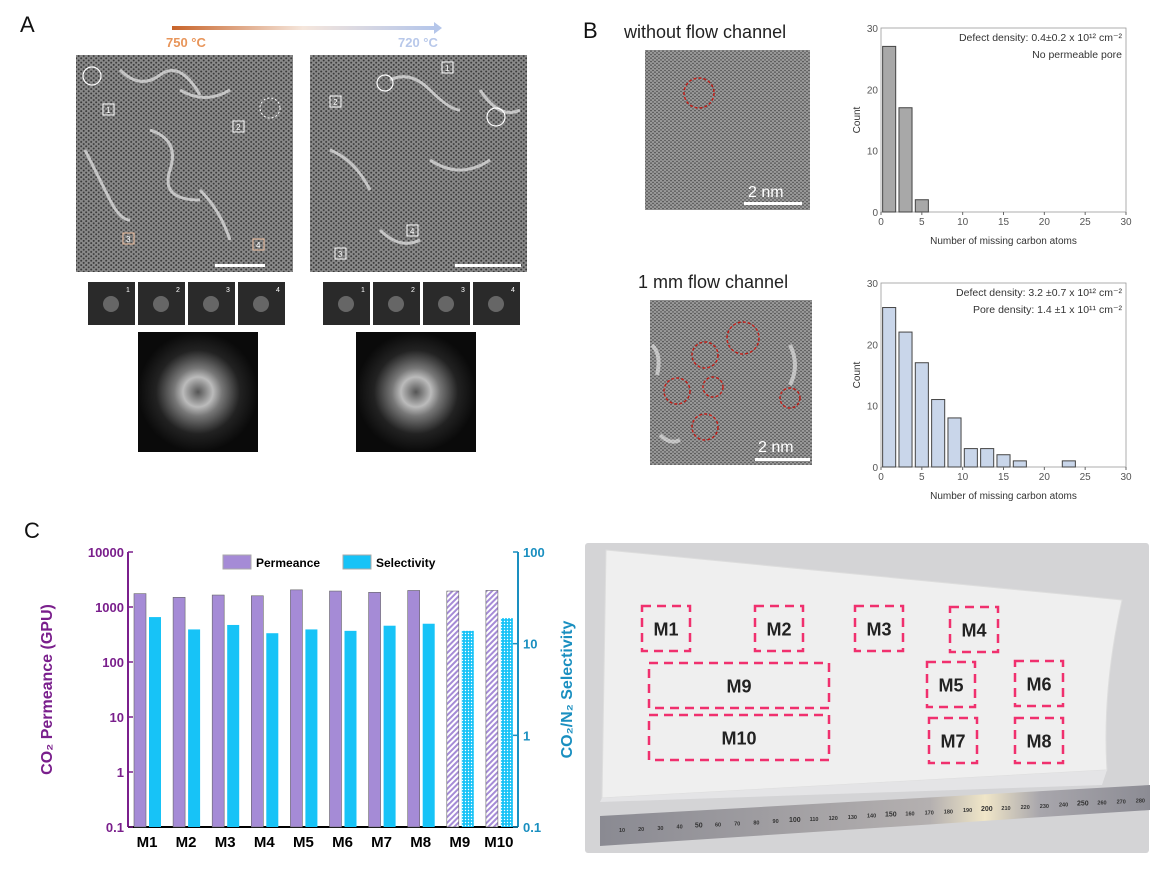 This screenshot has height=892, width=1164. Describe the element at coordinates (737, 824) in the screenshot. I see `ruler-number: 70` at that location.